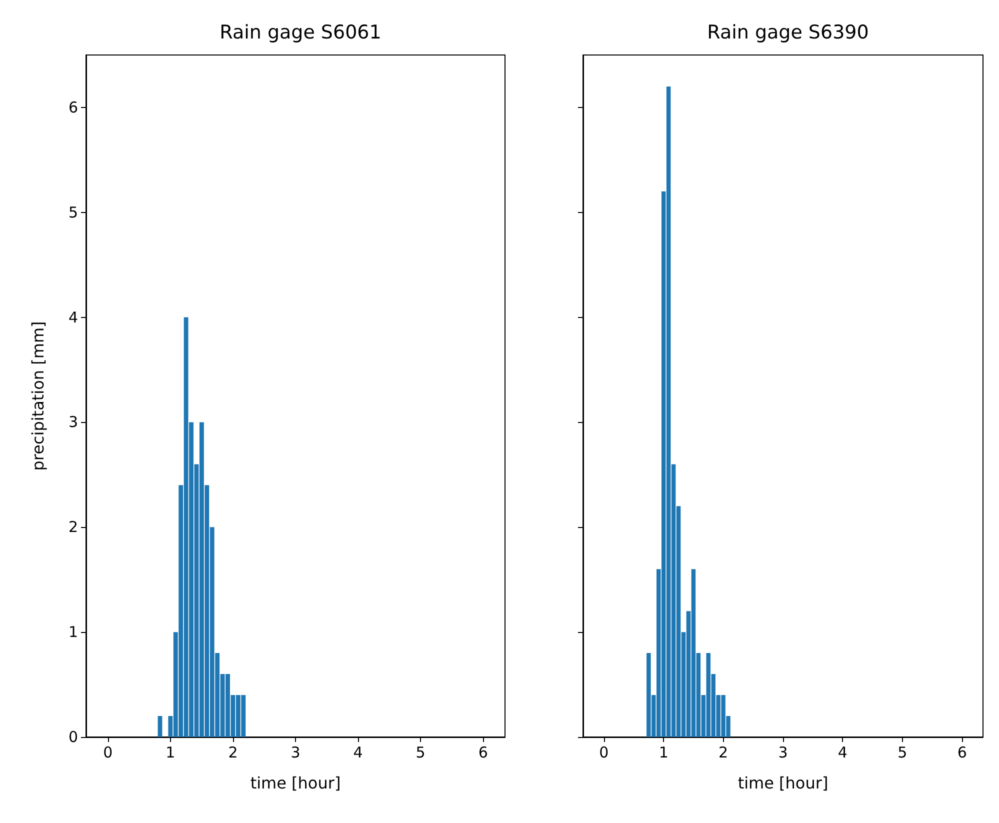  I want to click on y-tick-label: 2, so click(73, 527).